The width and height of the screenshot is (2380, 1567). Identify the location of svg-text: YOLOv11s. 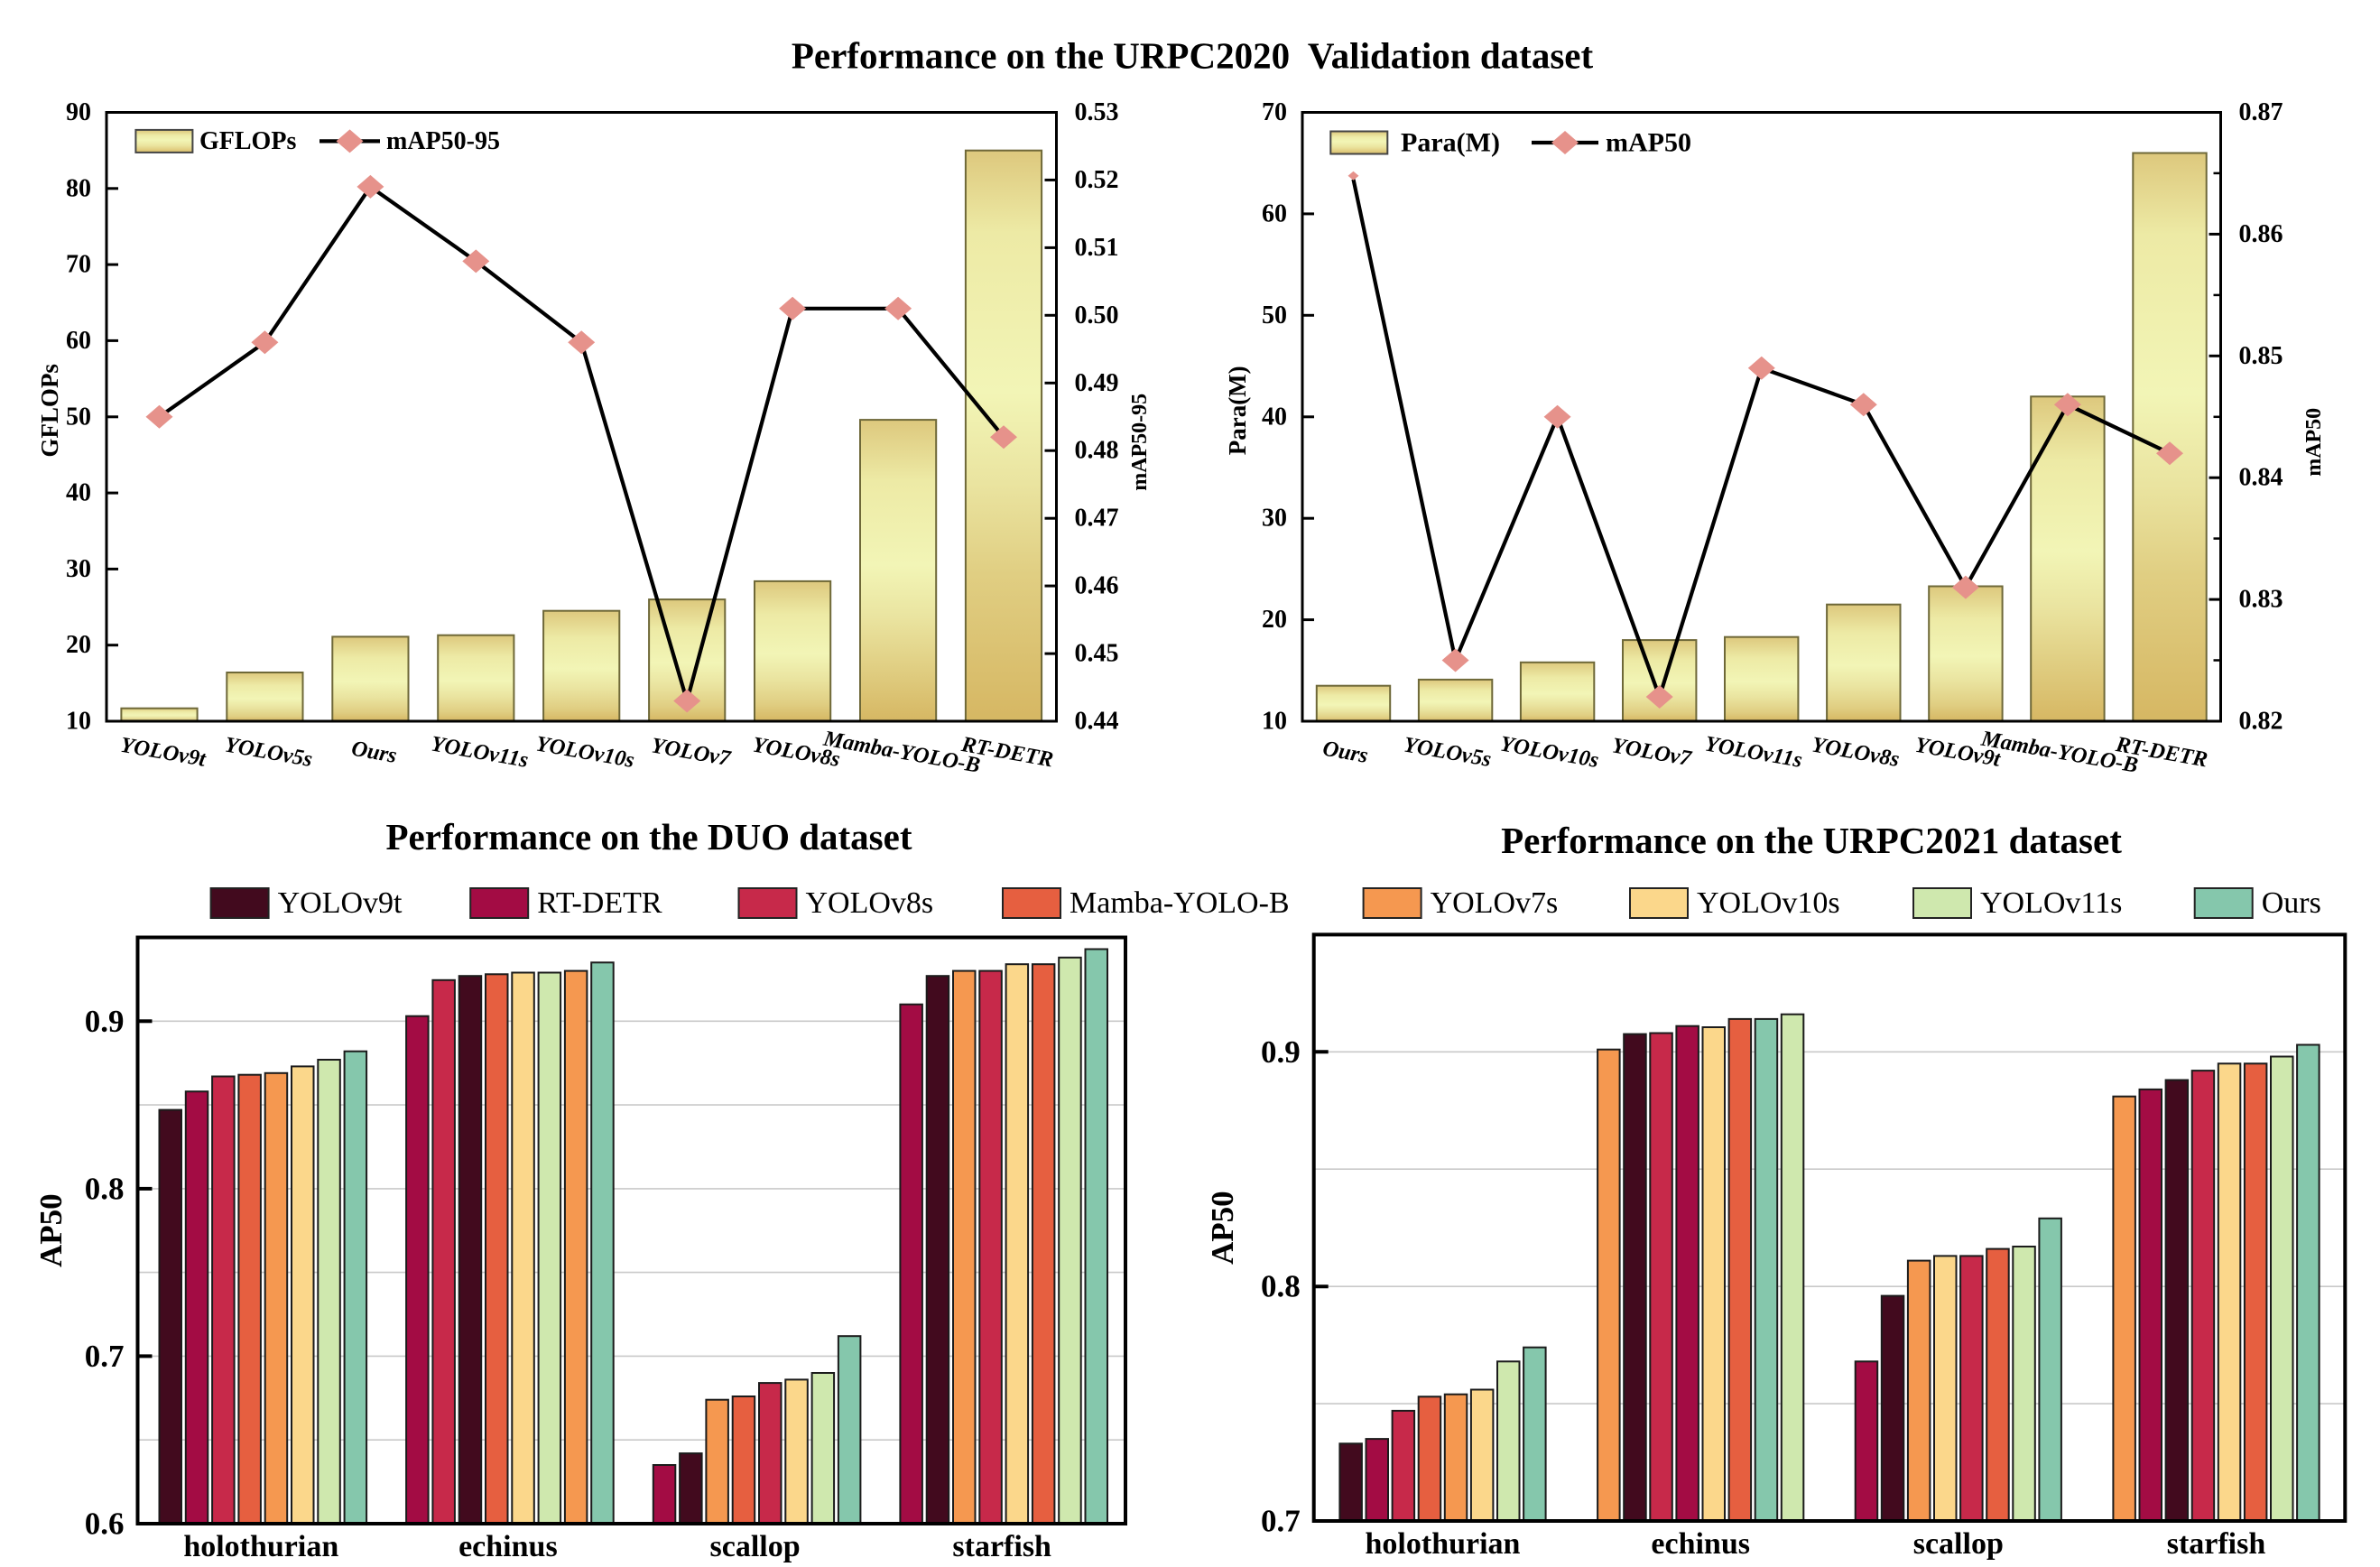
(2051, 903).